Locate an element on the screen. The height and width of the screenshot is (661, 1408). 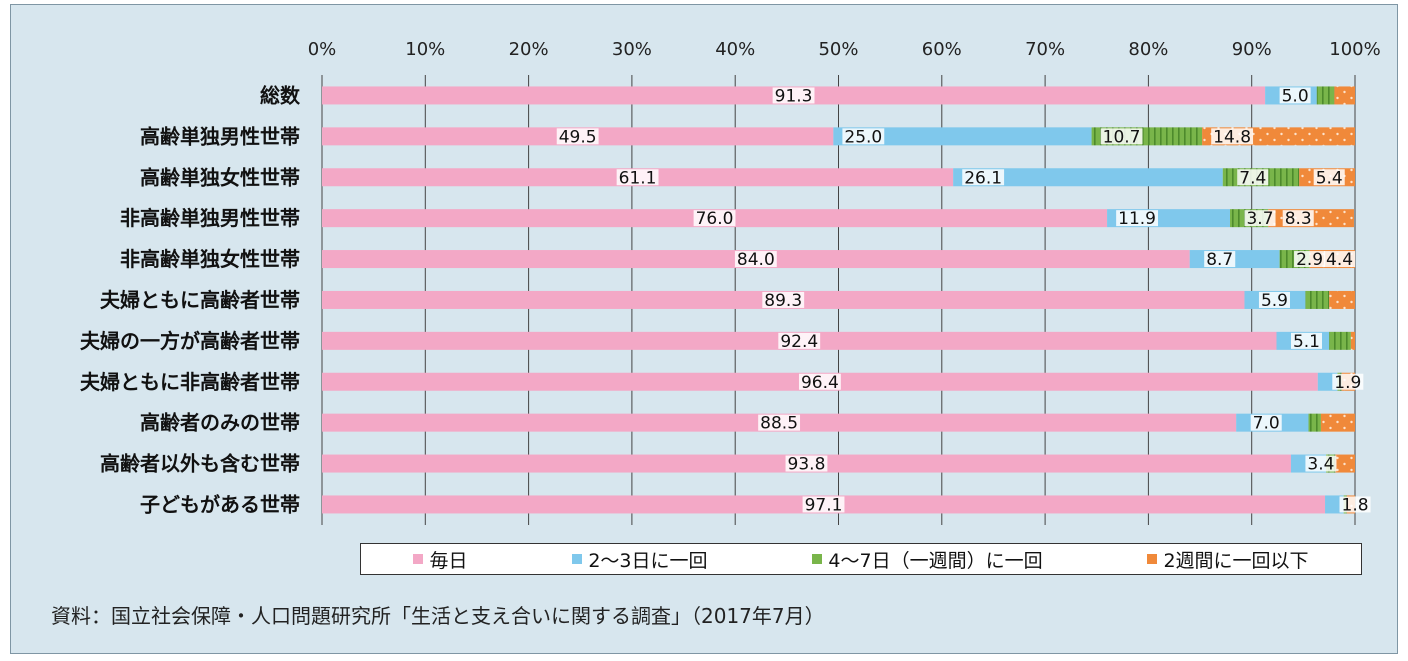
data-label: 5.9 is located at coordinates (1274, 301).